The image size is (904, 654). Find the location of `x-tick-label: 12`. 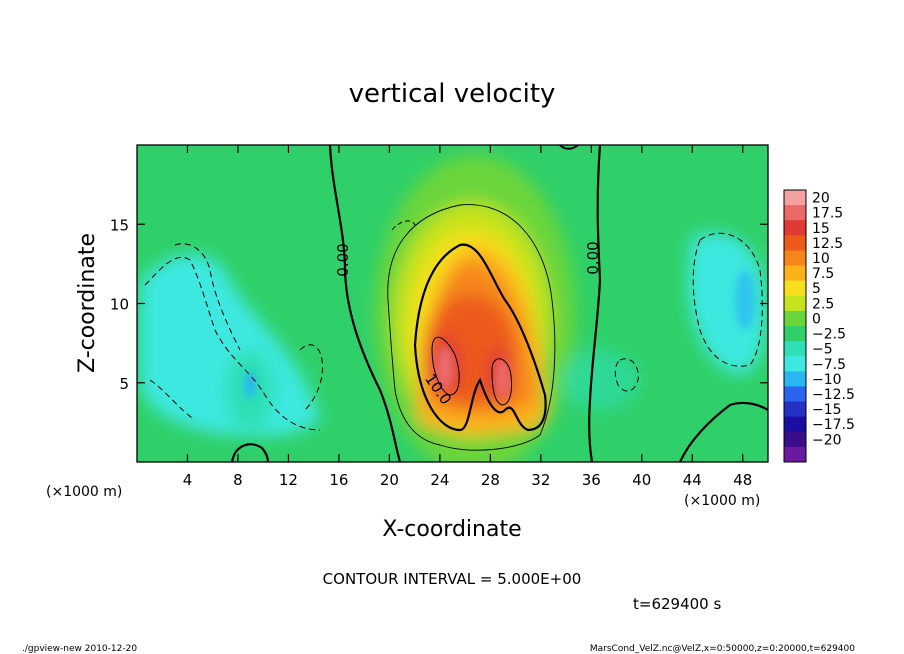

x-tick-label: 12 is located at coordinates (288, 480).